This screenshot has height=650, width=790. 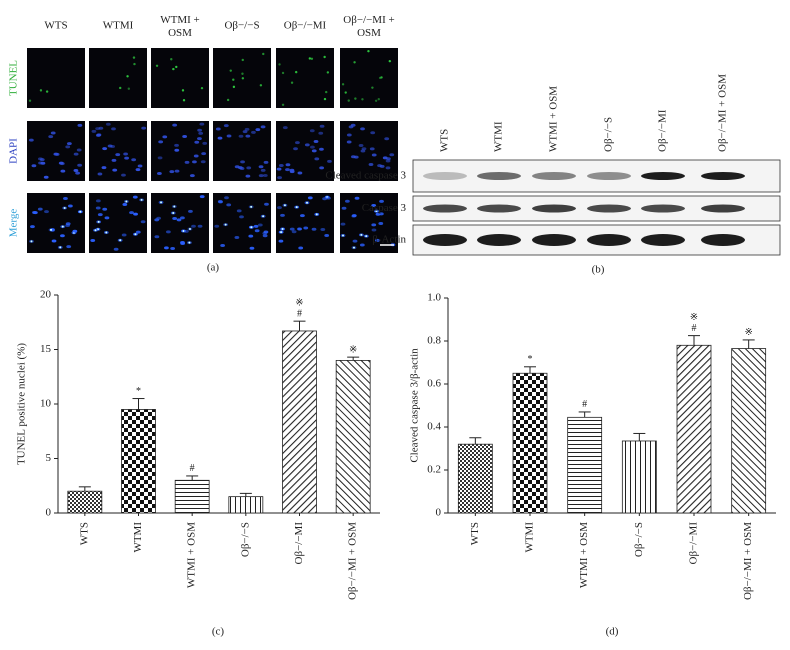 I want to click on significance-mark: *, so click(x=138, y=391).